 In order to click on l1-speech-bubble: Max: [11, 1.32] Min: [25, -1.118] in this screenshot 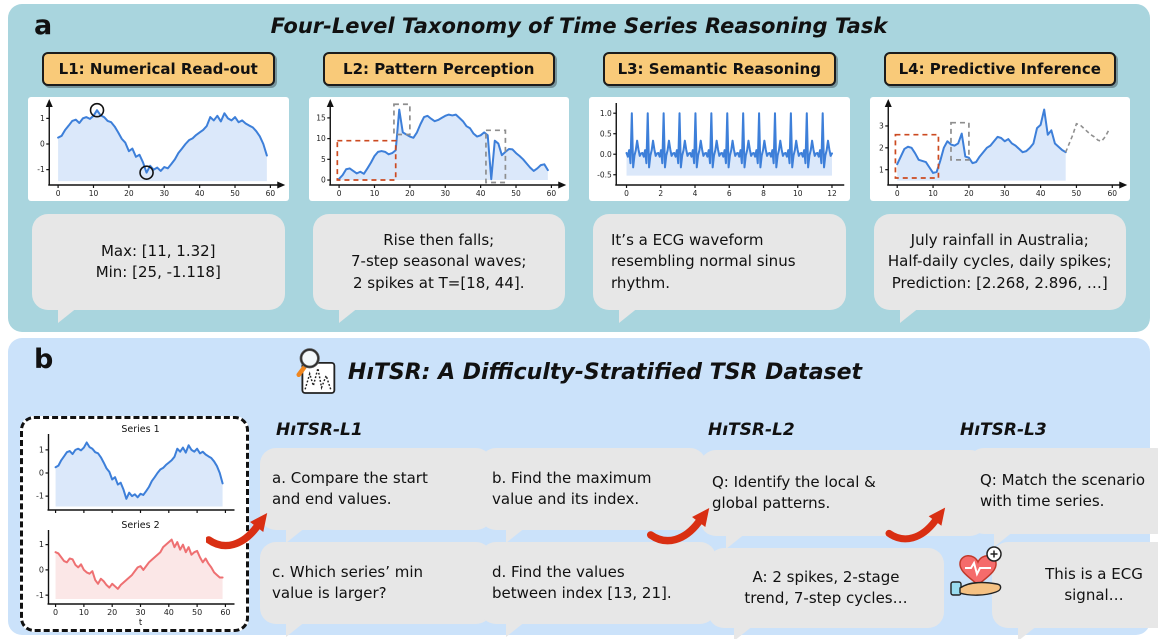, I will do `click(158, 268)`.